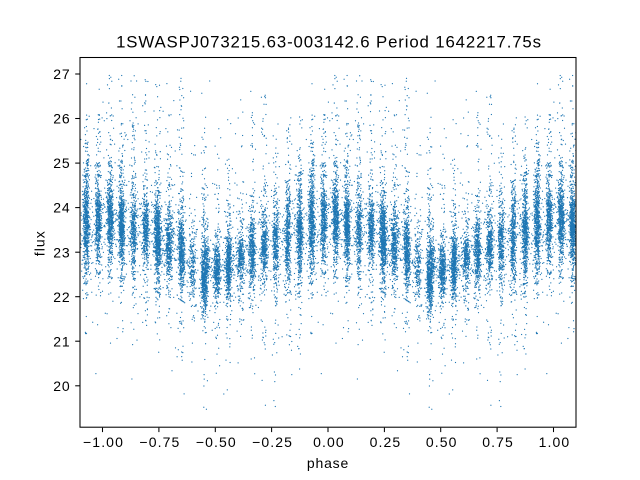 The width and height of the screenshot is (640, 480). Describe the element at coordinates (272, 442) in the screenshot. I see `svg-text: −0.25` at that location.